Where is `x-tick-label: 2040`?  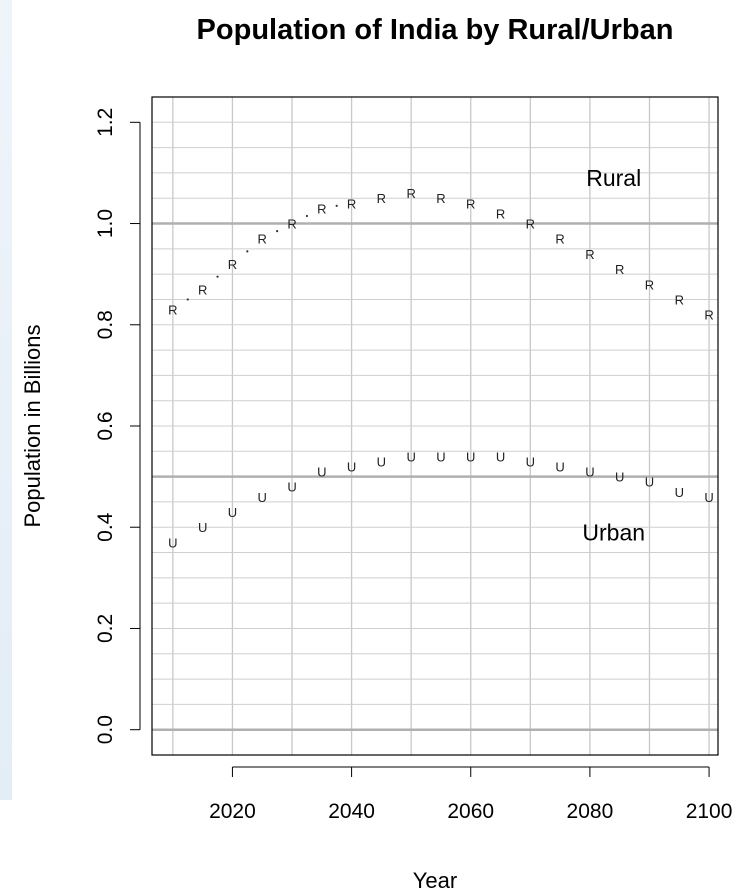 x-tick-label: 2040 is located at coordinates (351, 811).